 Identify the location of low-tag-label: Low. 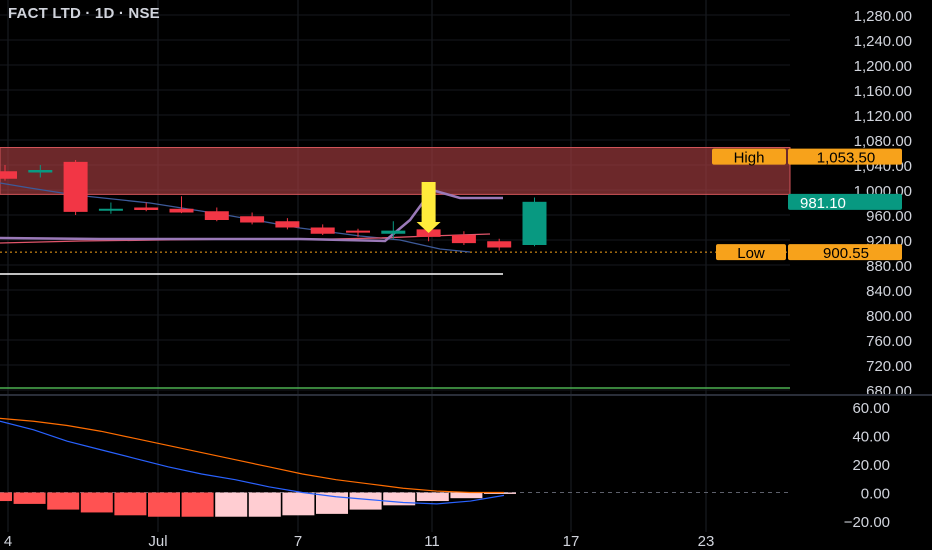
(751, 253).